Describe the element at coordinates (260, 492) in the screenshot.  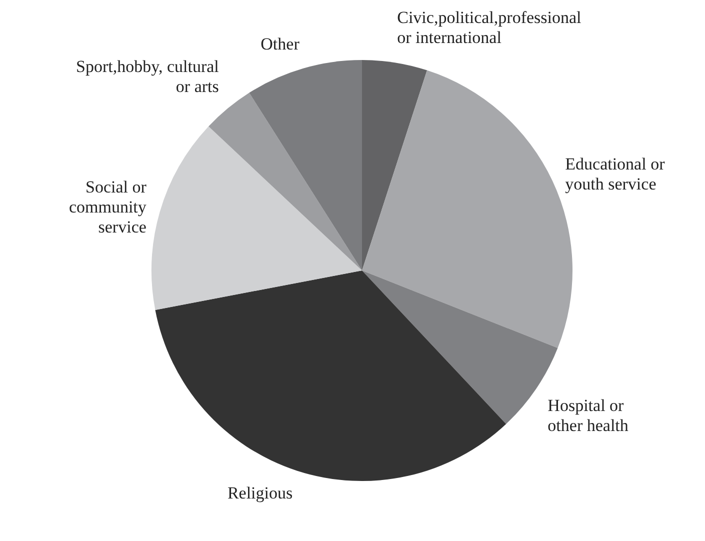
I see `slice-label: Religious` at that location.